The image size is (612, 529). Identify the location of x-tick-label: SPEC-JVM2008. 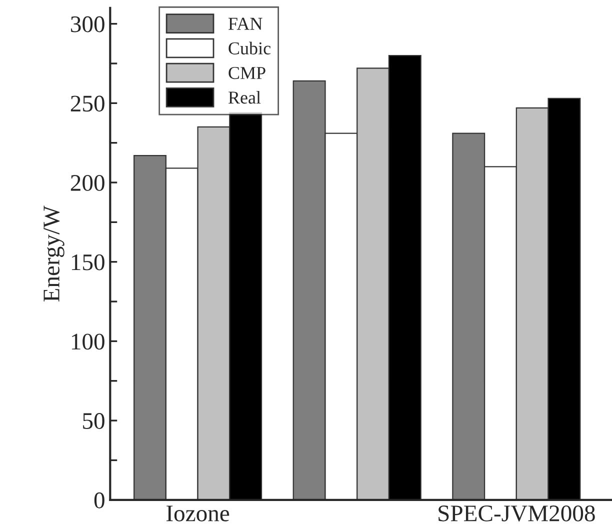
(516, 513).